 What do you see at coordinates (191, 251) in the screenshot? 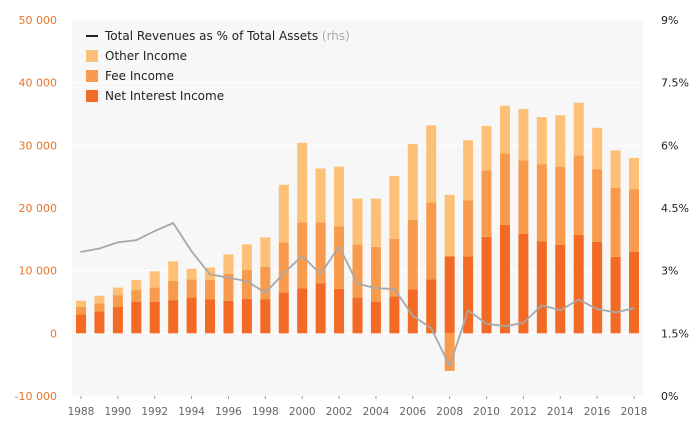
I see `line-point-1994` at bounding box center [191, 251].